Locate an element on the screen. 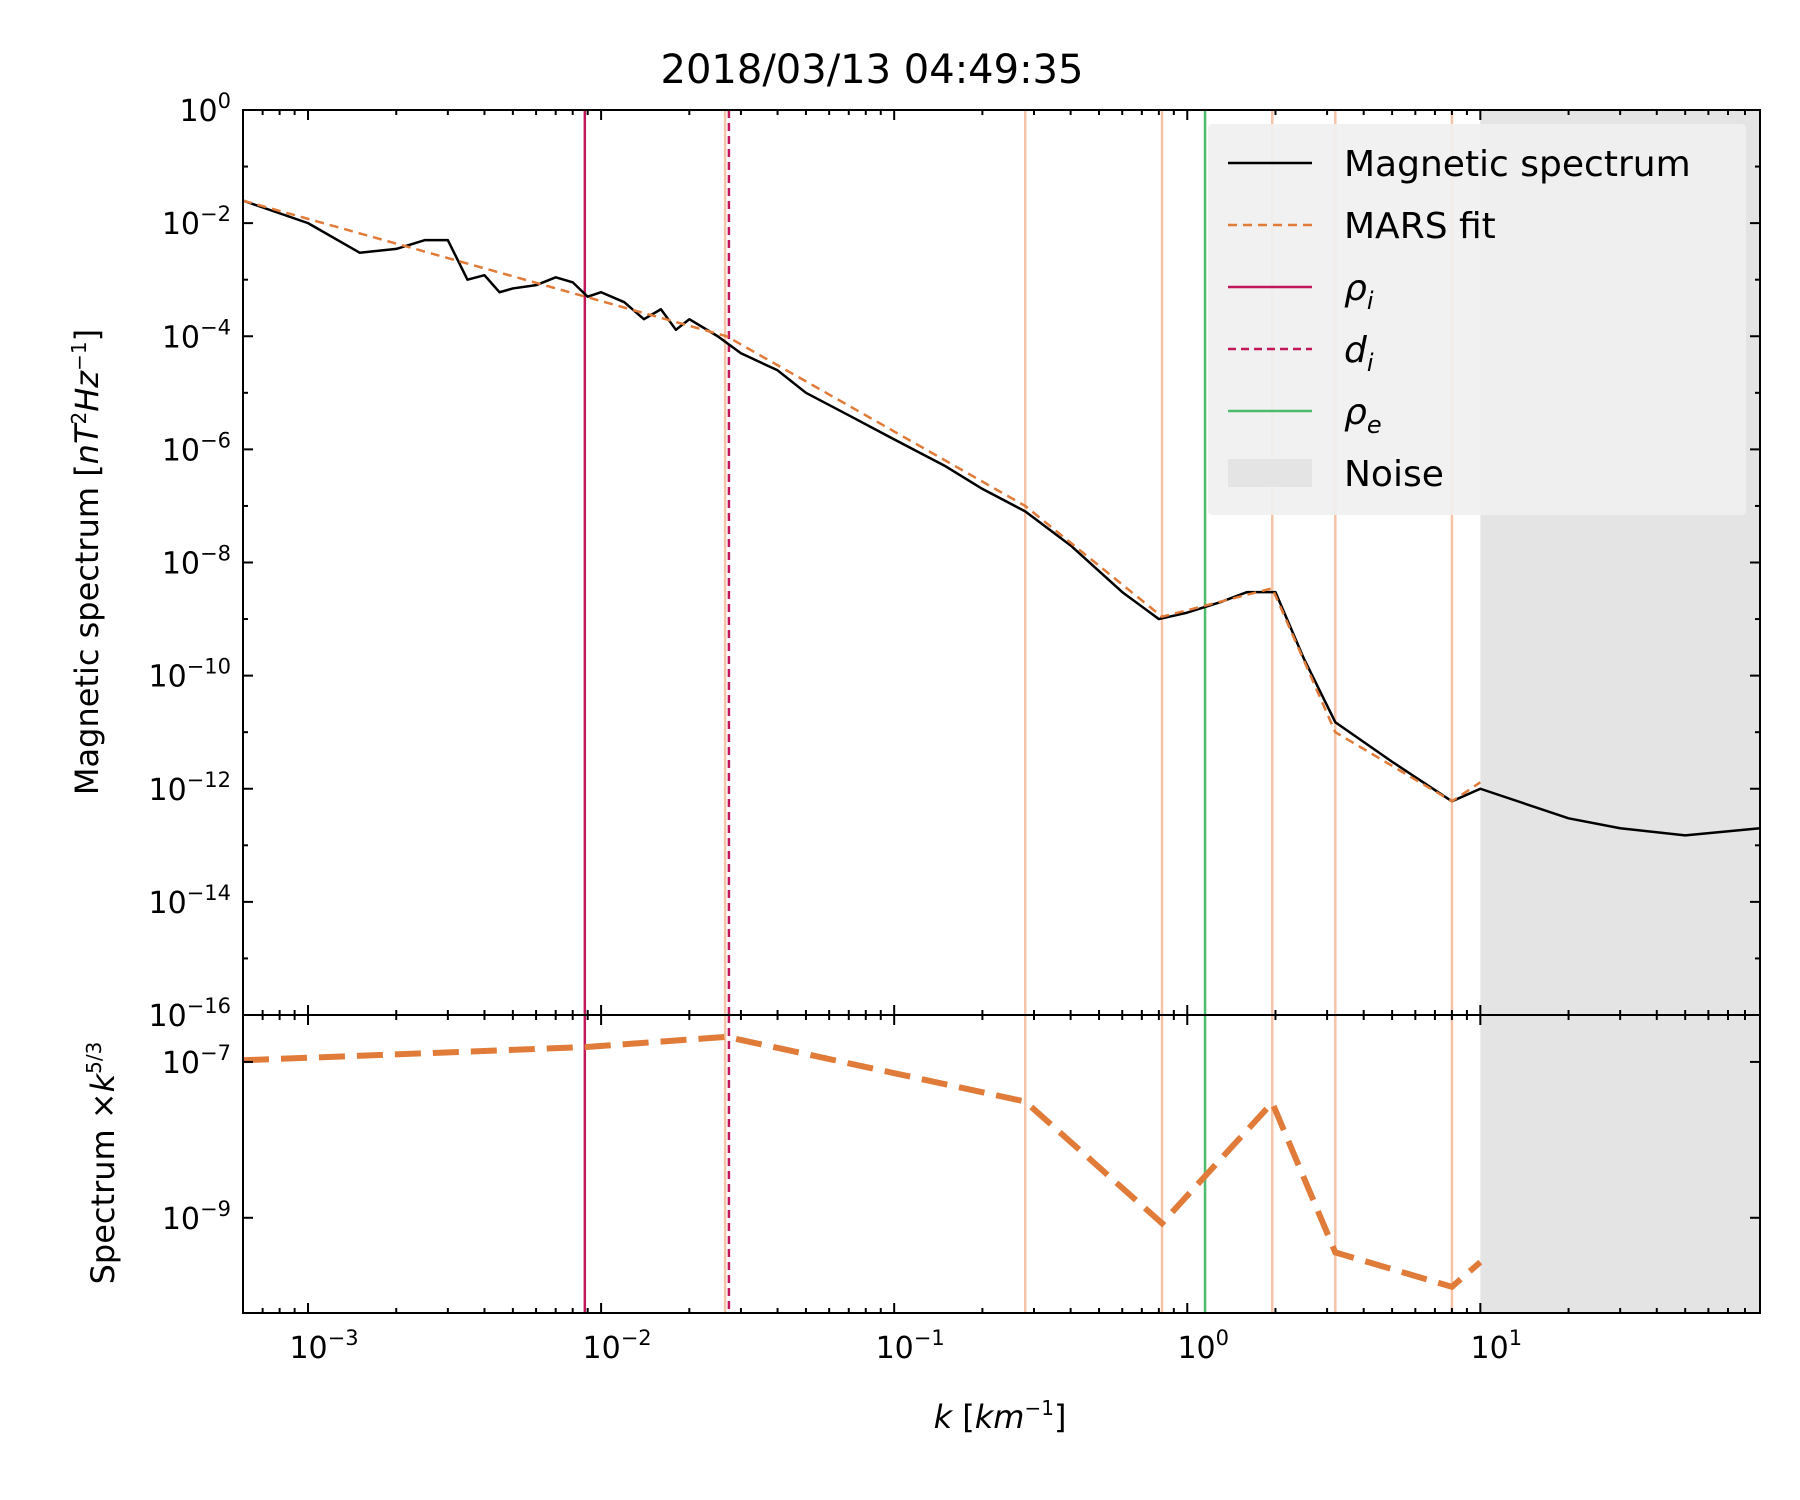 This screenshot has width=1800, height=1500. y-tick-label: 10⁻⁷ is located at coordinates (196, 1061).